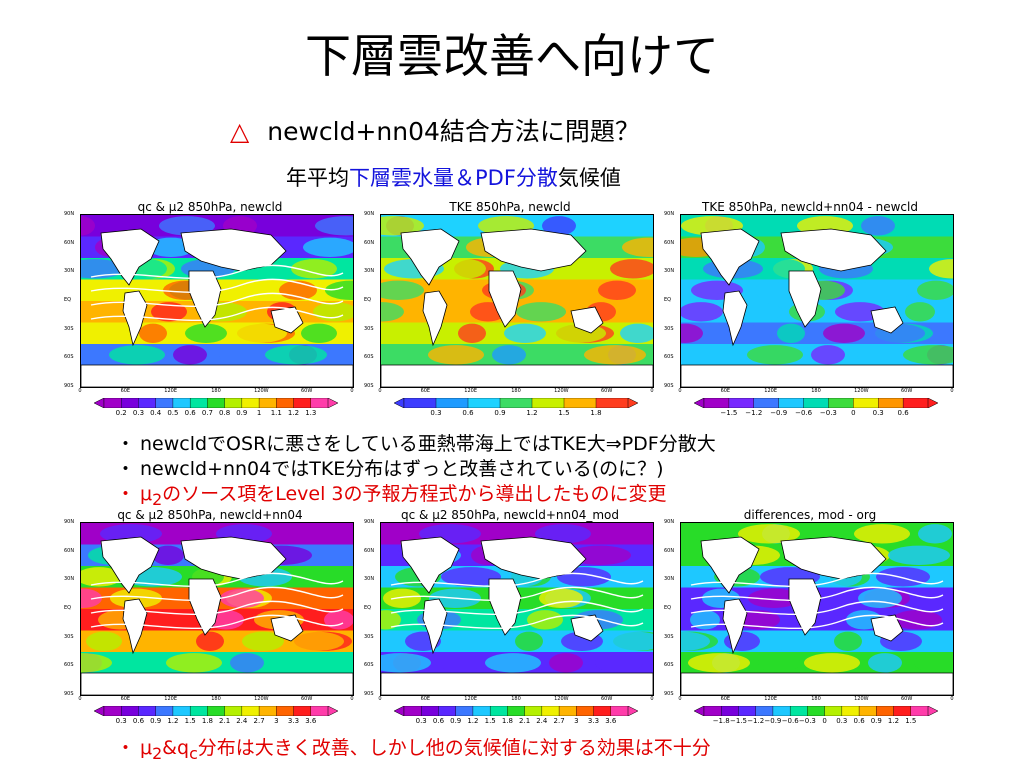  I want to click on colorbar-tick-label: −0.3, so click(828, 413).